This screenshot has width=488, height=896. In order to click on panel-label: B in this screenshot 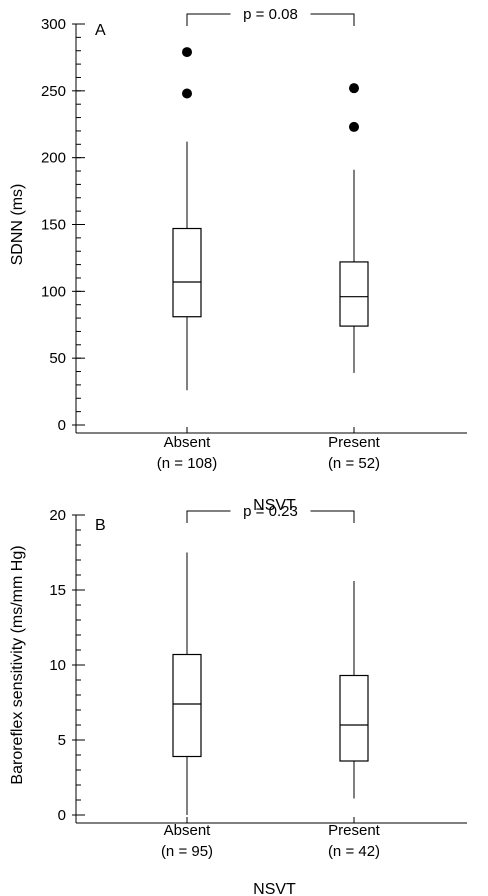, I will do `click(100, 525)`.